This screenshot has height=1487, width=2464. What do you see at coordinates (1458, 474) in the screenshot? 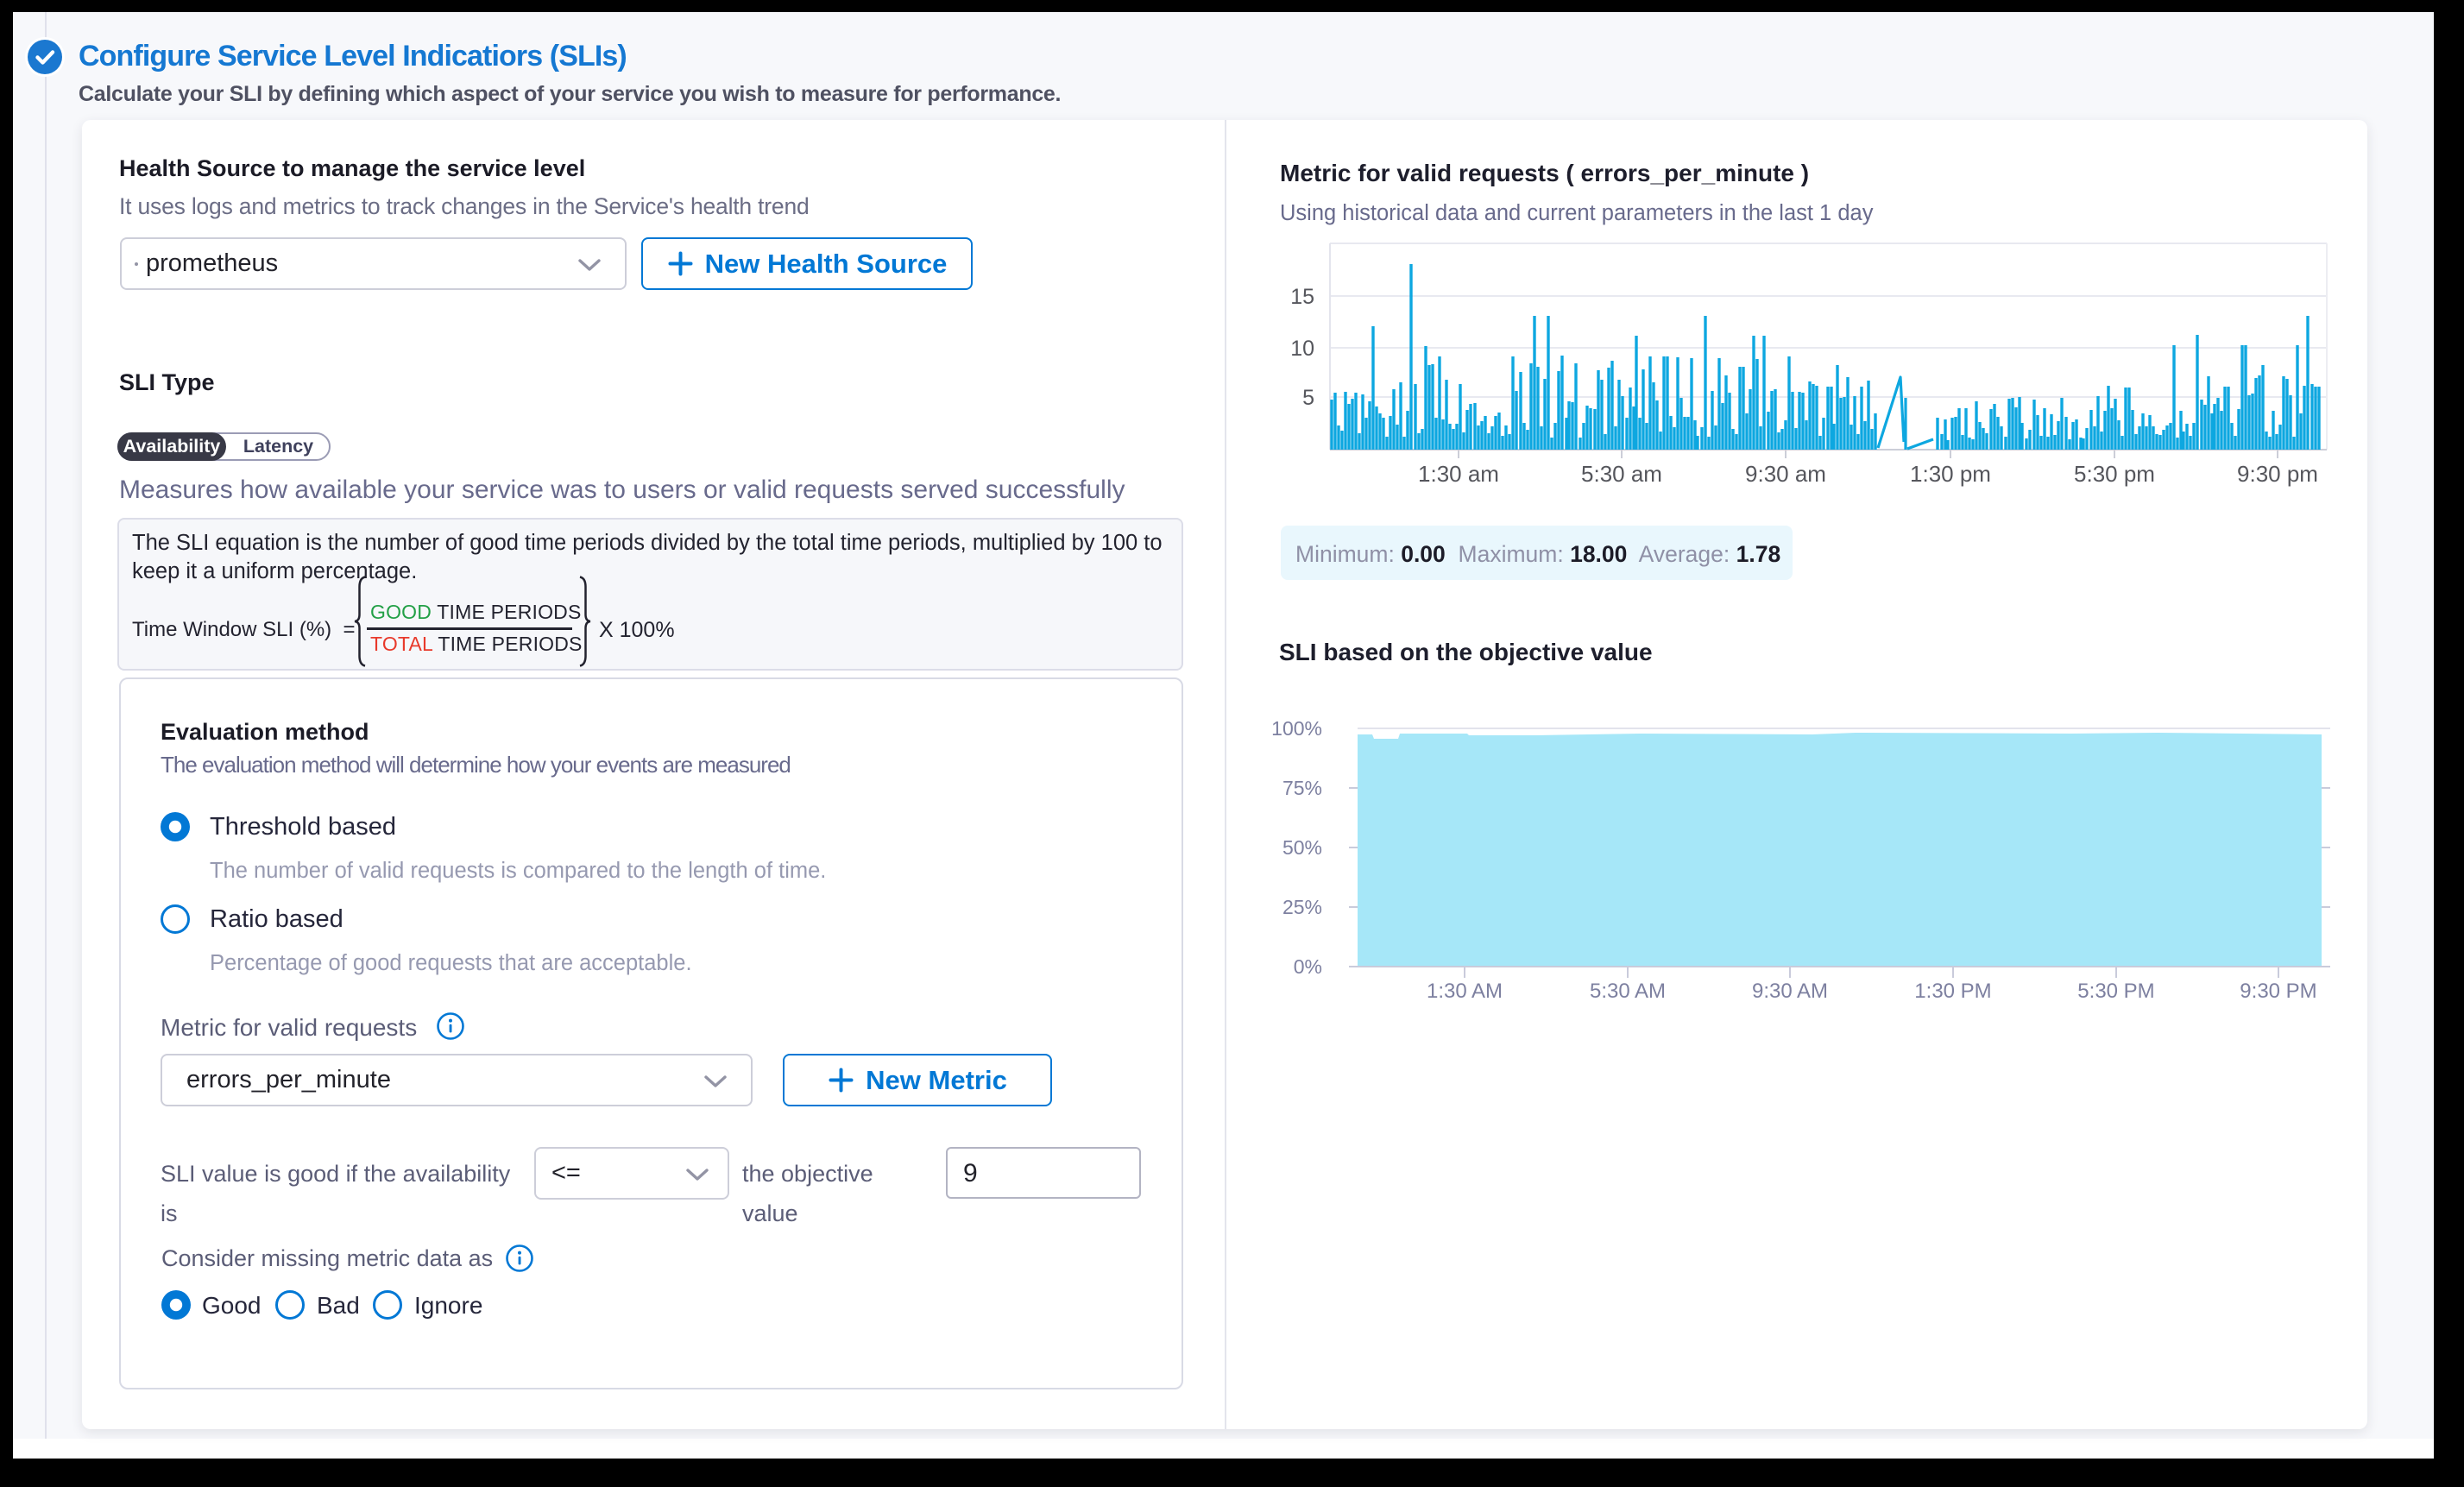
I see `svg-text: 1:30 am` at bounding box center [1458, 474].